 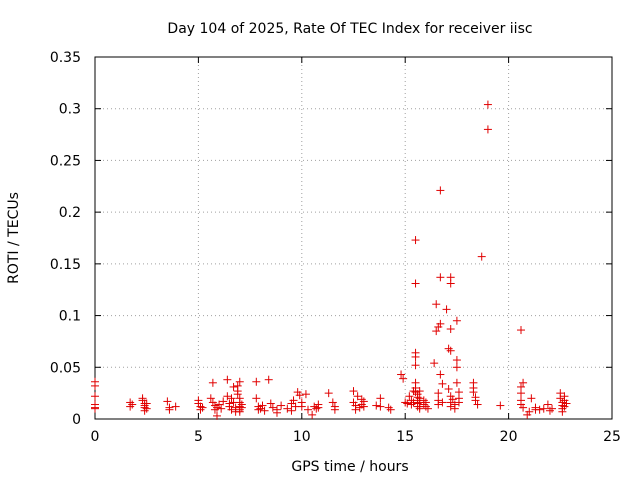 I want to click on y-tick-label: 0.1, so click(x=70, y=317).